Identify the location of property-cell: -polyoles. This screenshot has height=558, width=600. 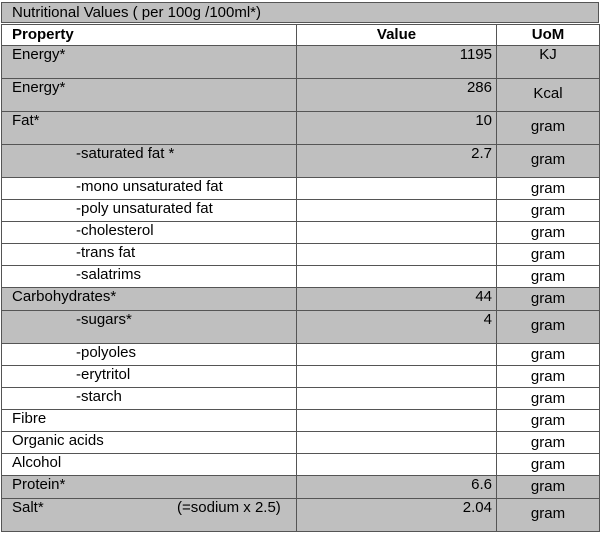
(149, 354).